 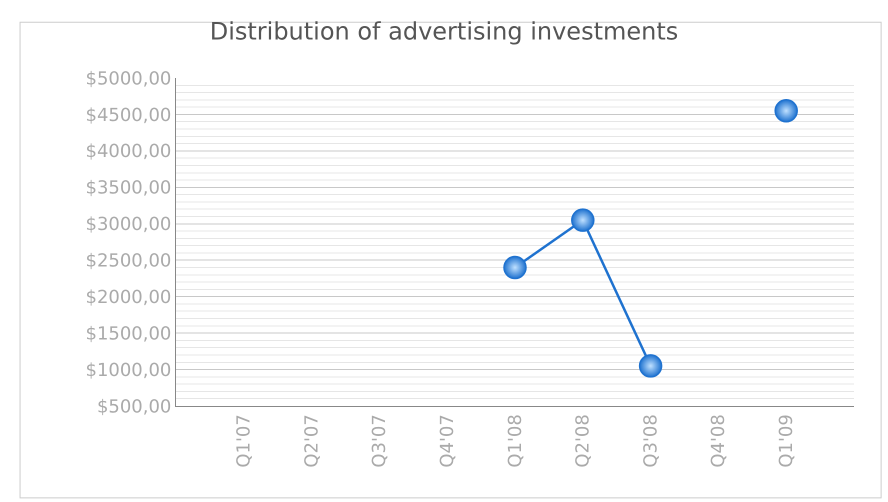 What do you see at coordinates (311, 441) in the screenshot?
I see `x-tick-label: Q2'07` at bounding box center [311, 441].